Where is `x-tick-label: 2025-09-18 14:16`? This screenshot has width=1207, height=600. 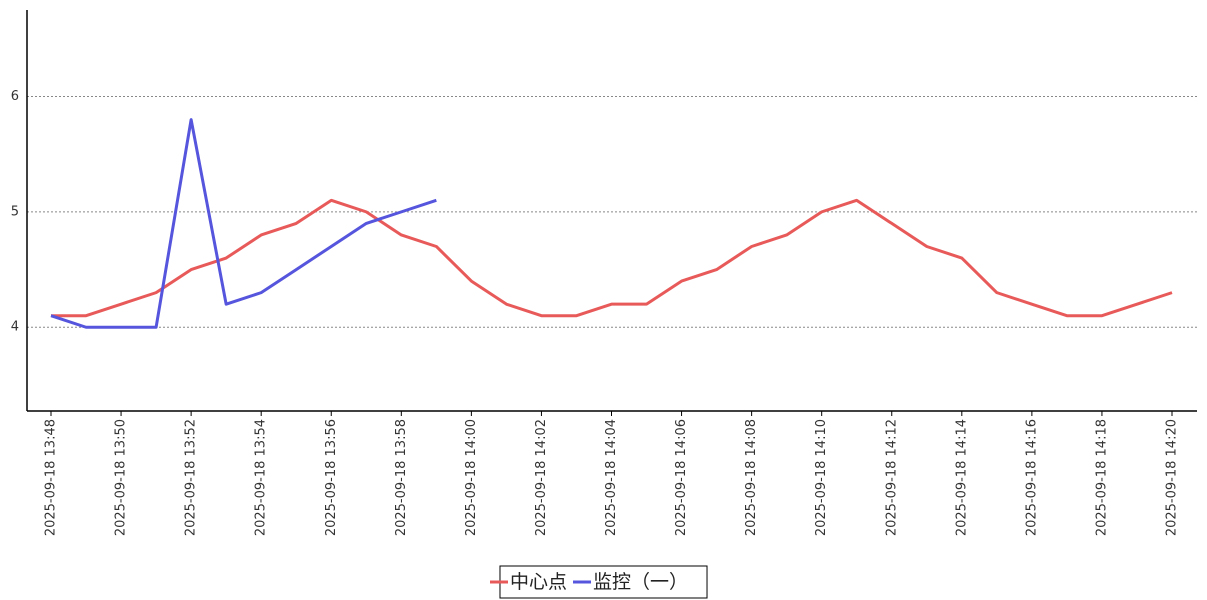 x-tick-label: 2025-09-18 14:16 is located at coordinates (1031, 477).